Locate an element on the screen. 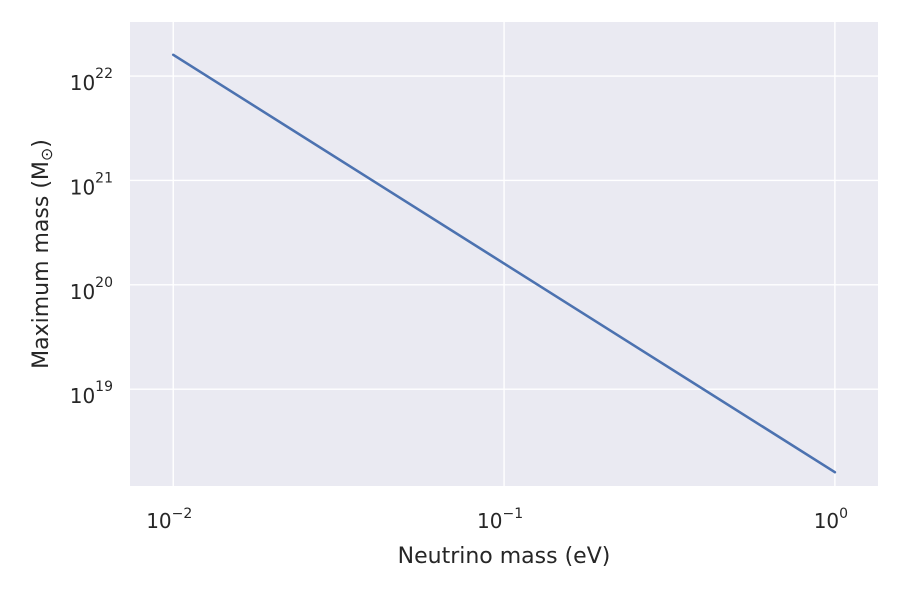 The width and height of the screenshot is (900, 600). y-axis-label: Maximum mass (M⊙) is located at coordinates (42, 254).